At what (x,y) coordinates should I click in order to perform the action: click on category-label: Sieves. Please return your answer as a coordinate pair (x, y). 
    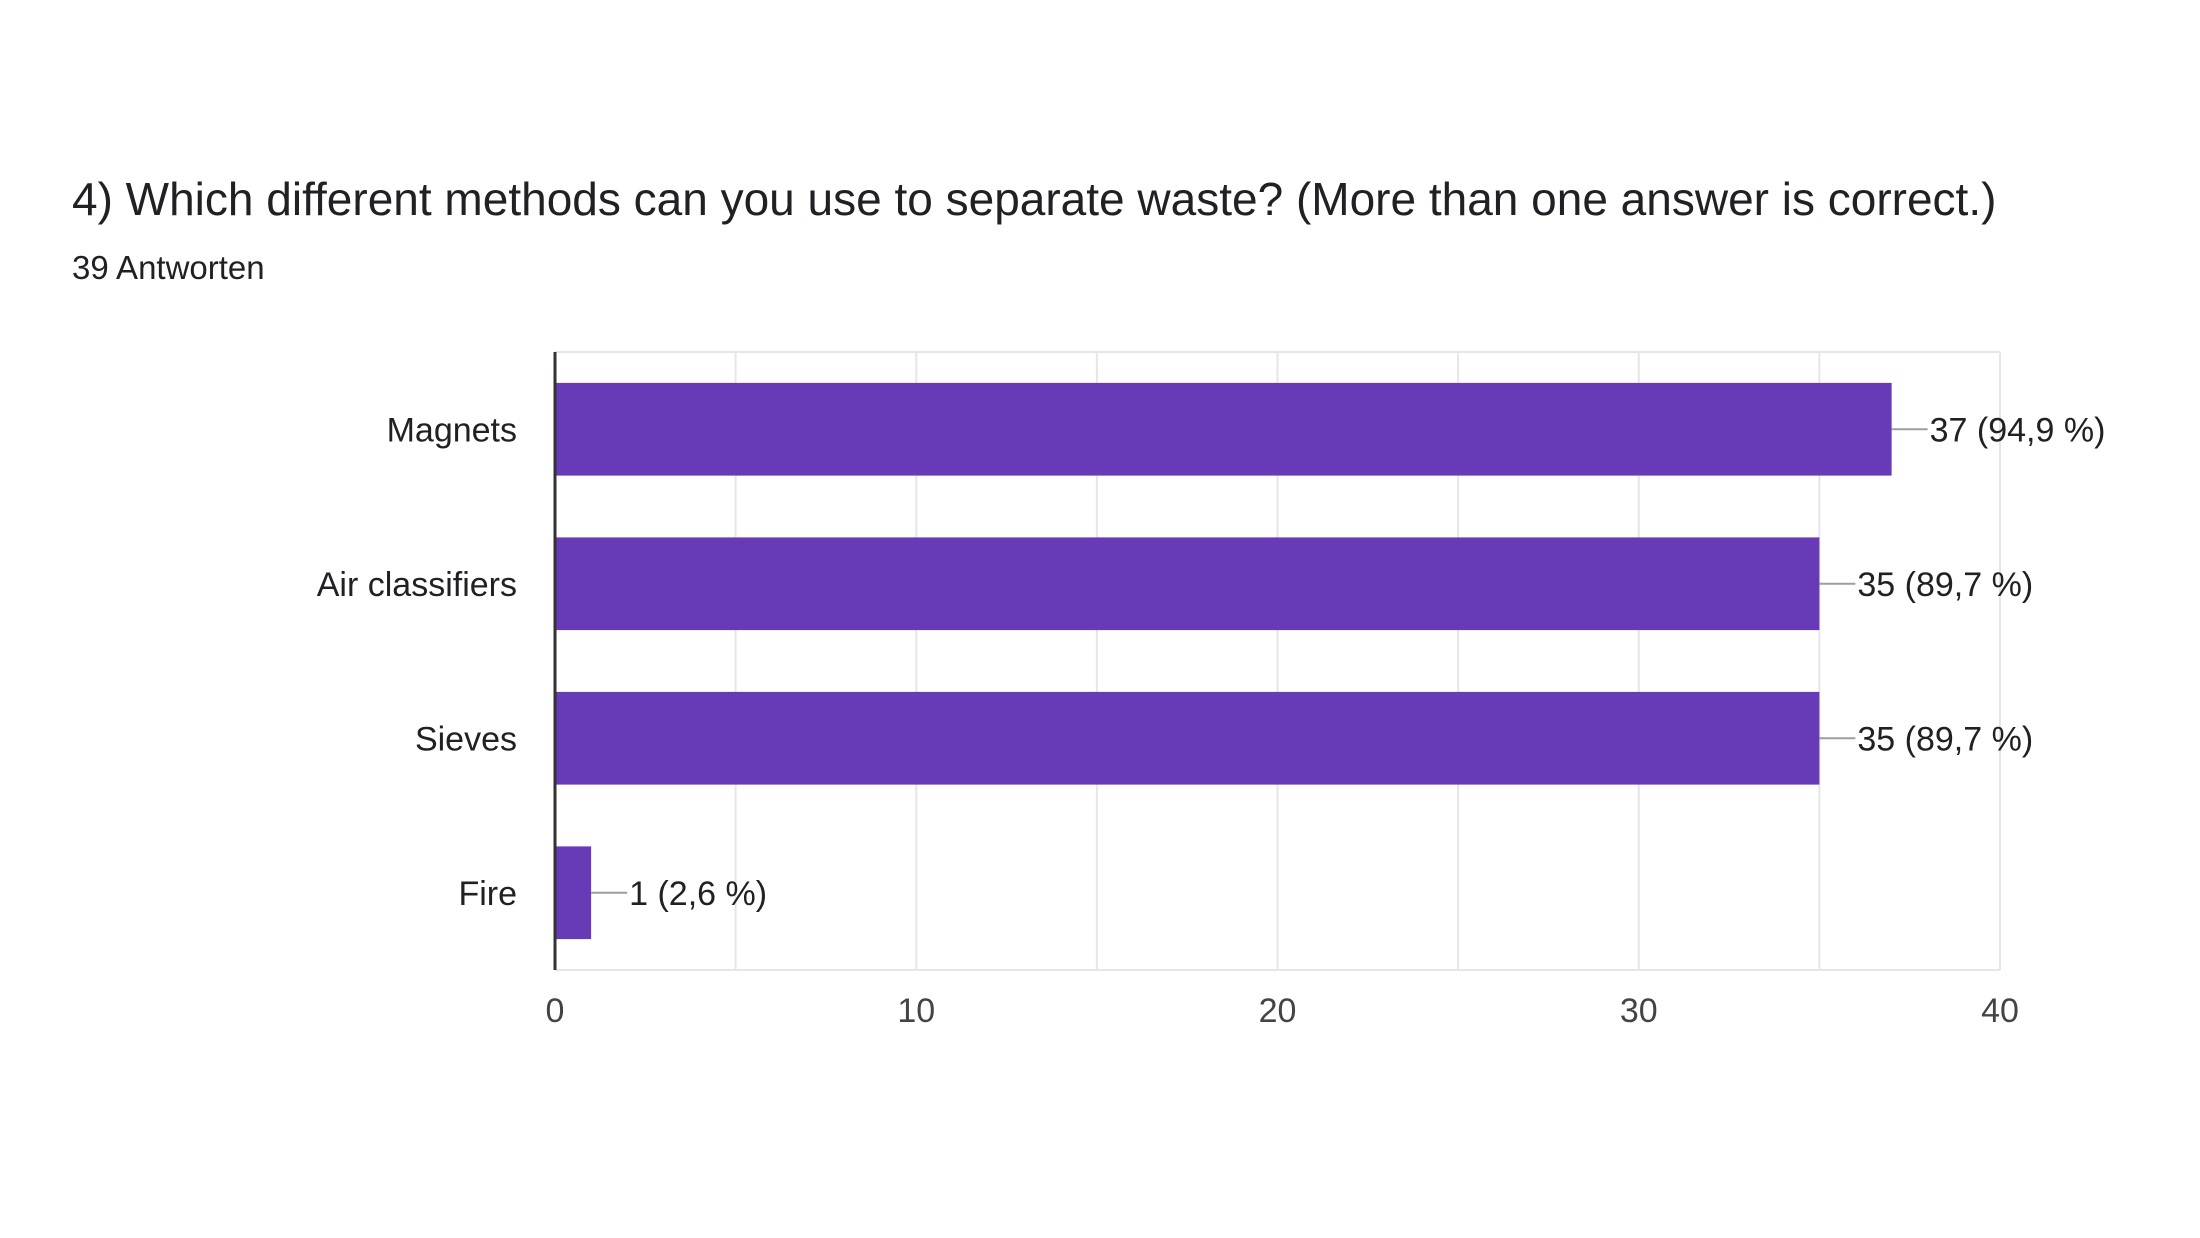
    Looking at the image, I should click on (466, 739).